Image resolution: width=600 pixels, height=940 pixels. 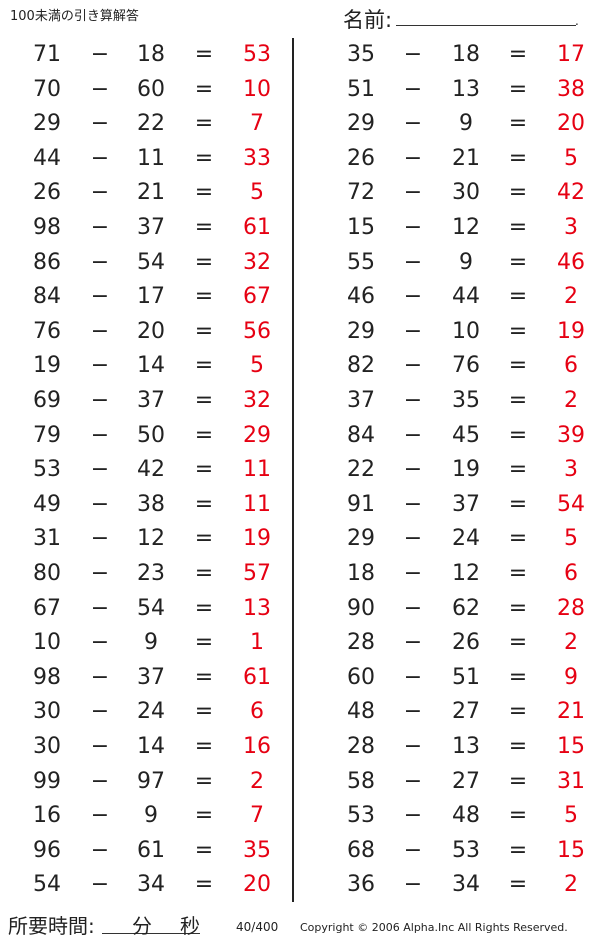 I want to click on left-problem-15-equals-sign: =, so click(x=204, y=539).